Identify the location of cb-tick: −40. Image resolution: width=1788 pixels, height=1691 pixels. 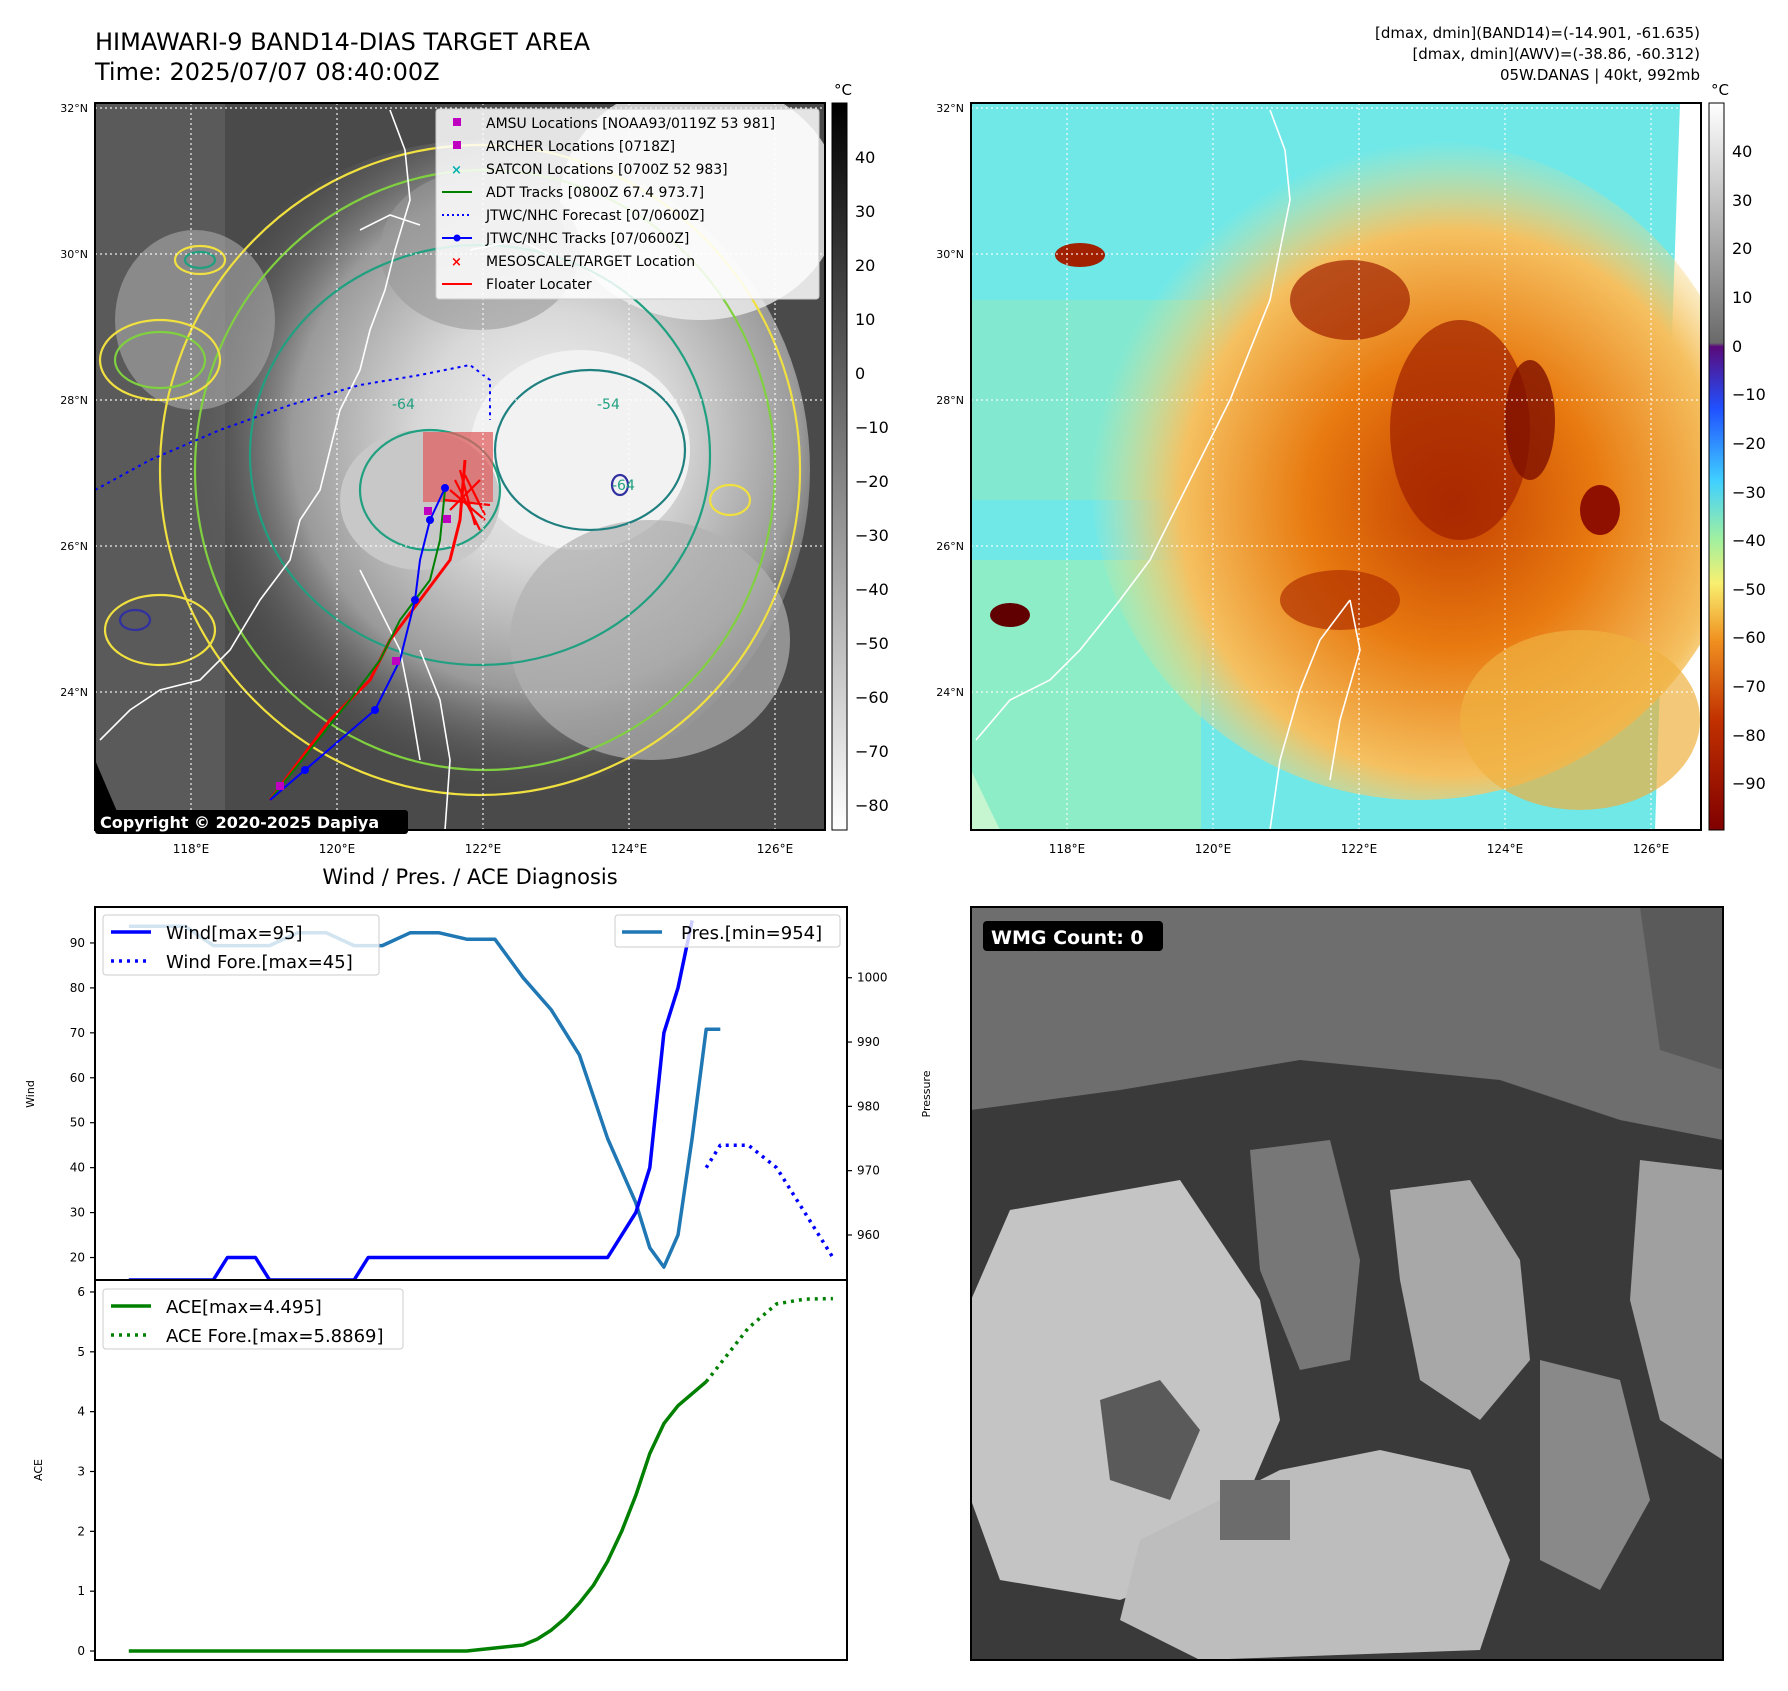
(872, 589).